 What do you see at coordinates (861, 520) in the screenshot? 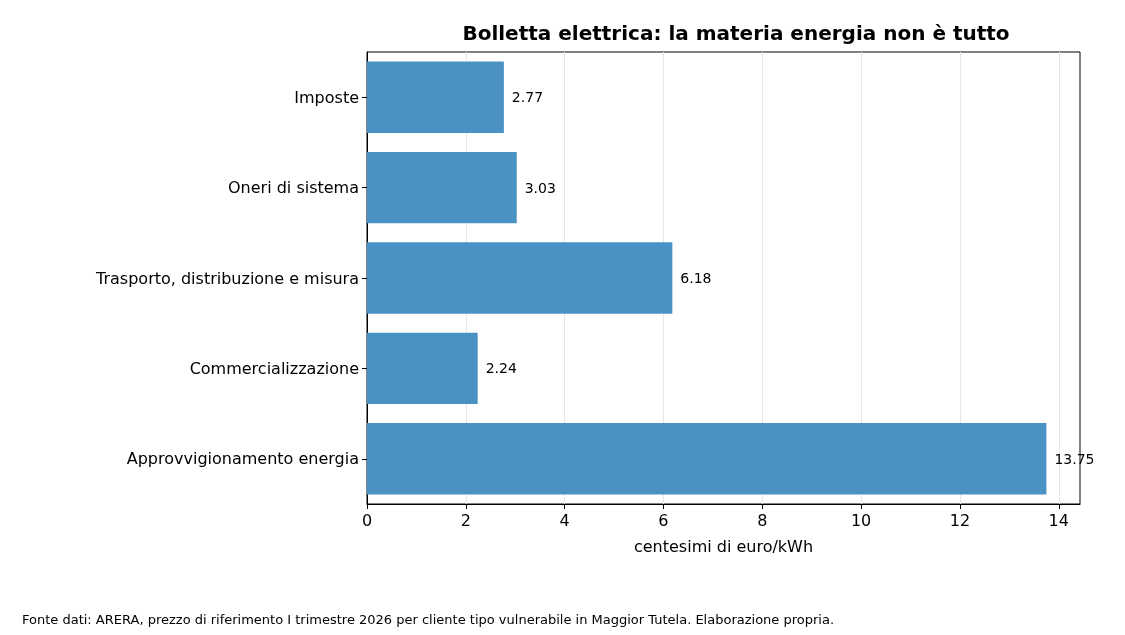
I see `x-tick-label: 10` at bounding box center [861, 520].